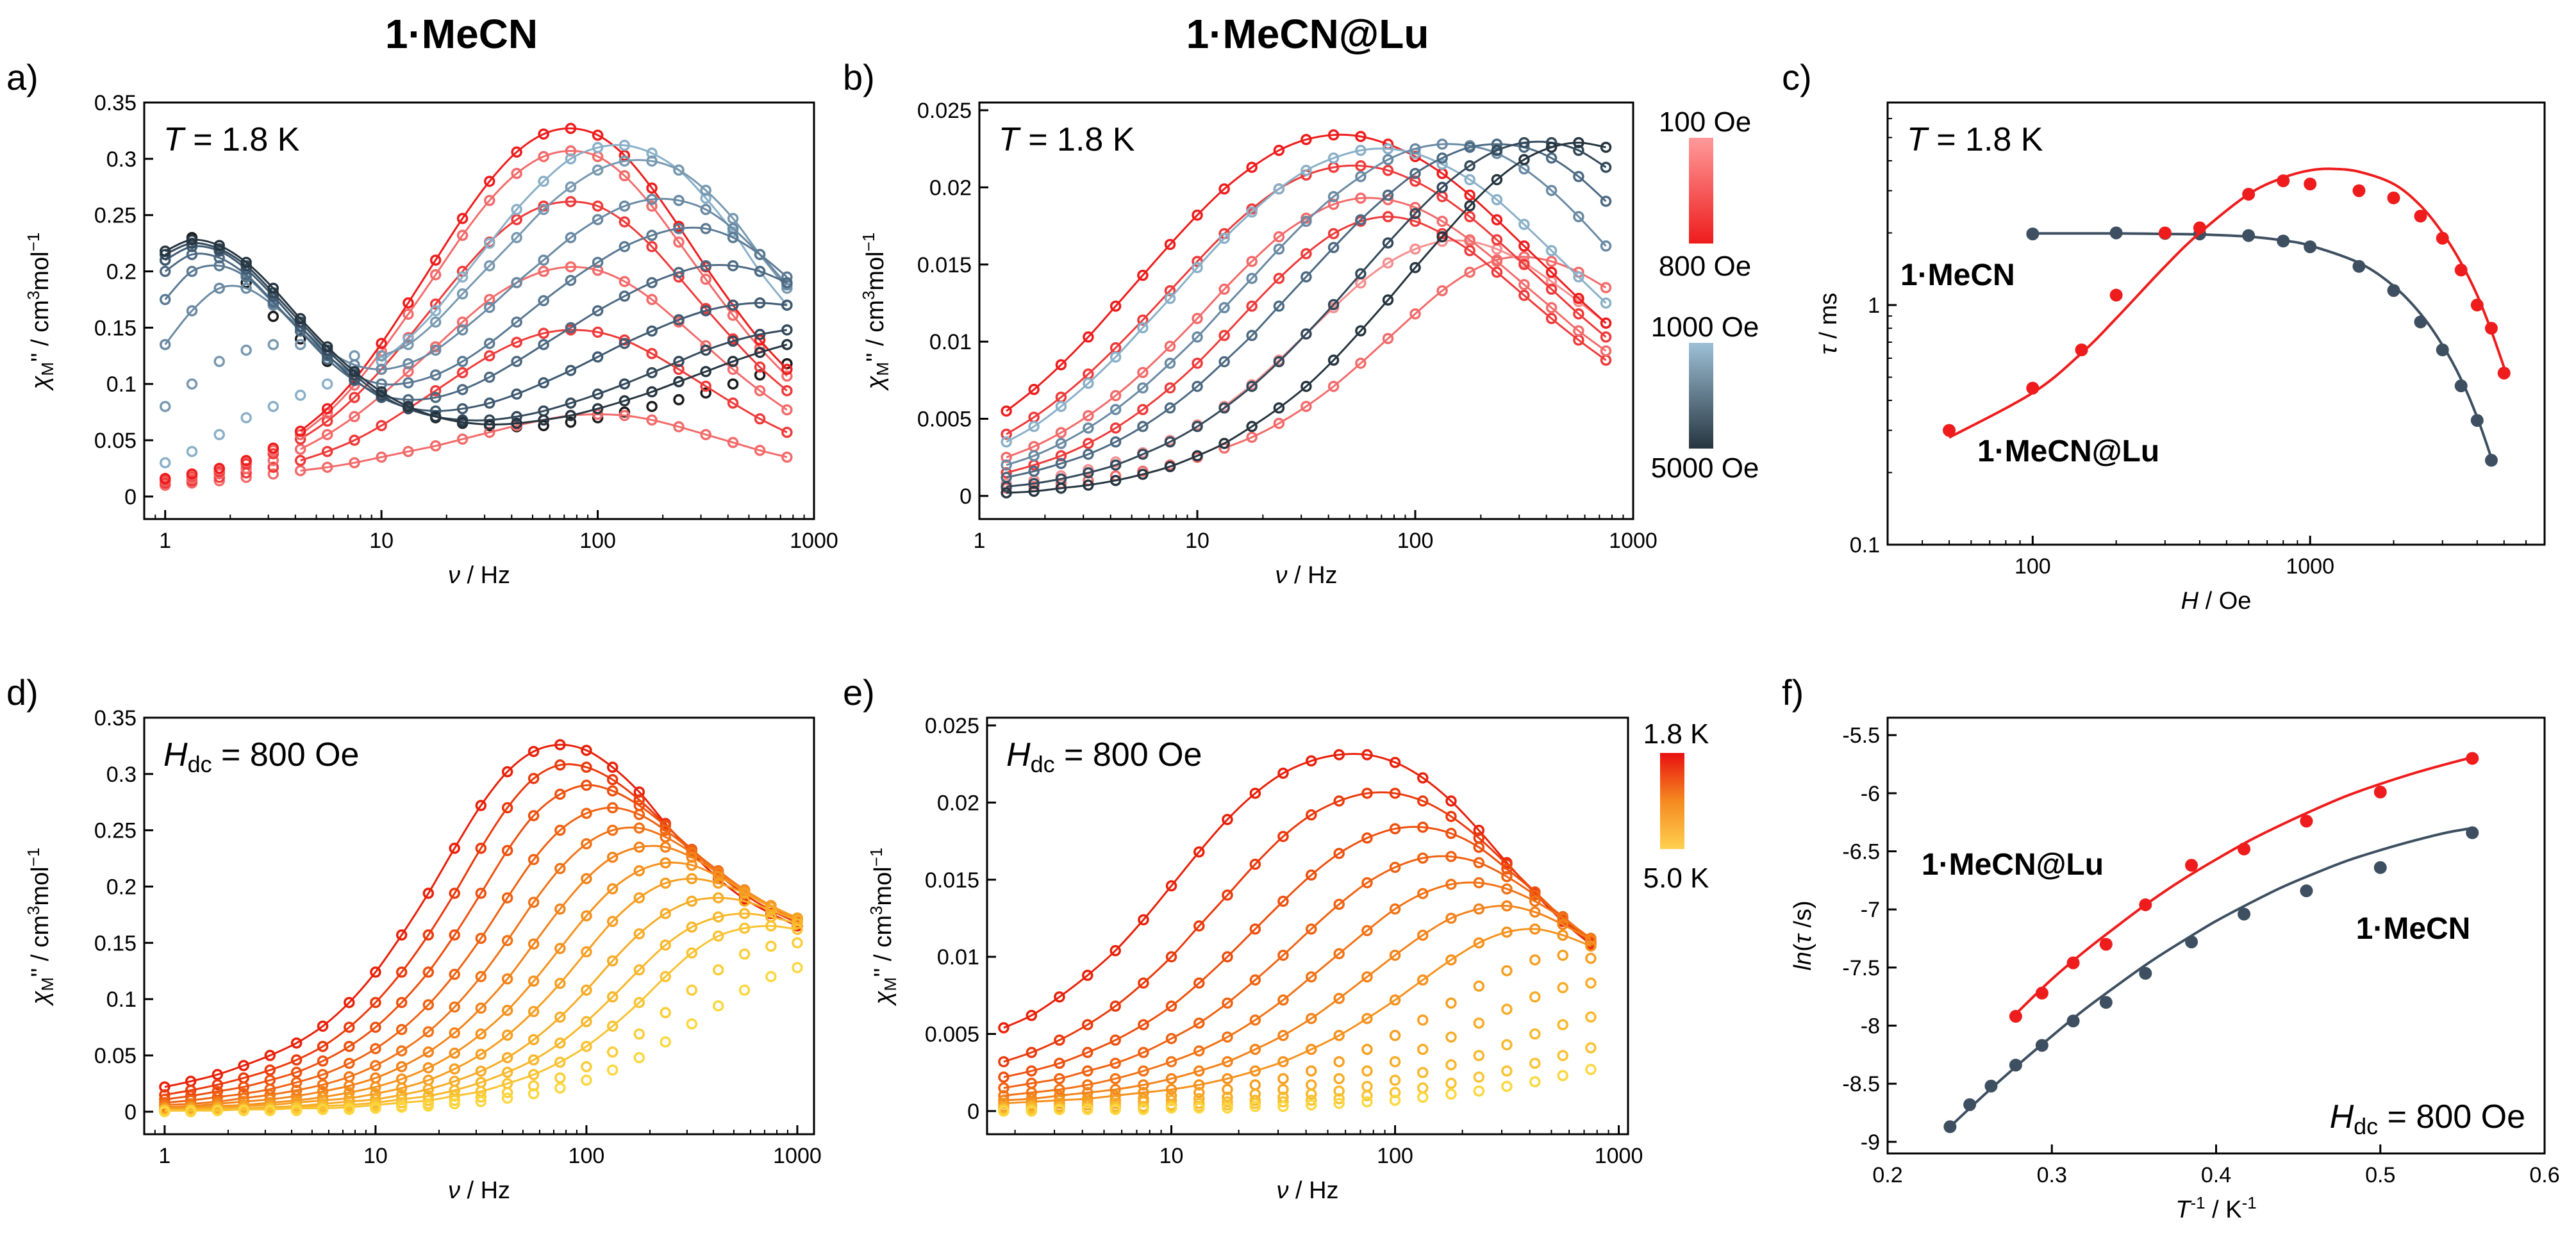 This screenshot has width=2576, height=1247. Describe the element at coordinates (1676, 879) in the screenshot. I see `colorbar-bottom-label: 5.0 K` at that location.